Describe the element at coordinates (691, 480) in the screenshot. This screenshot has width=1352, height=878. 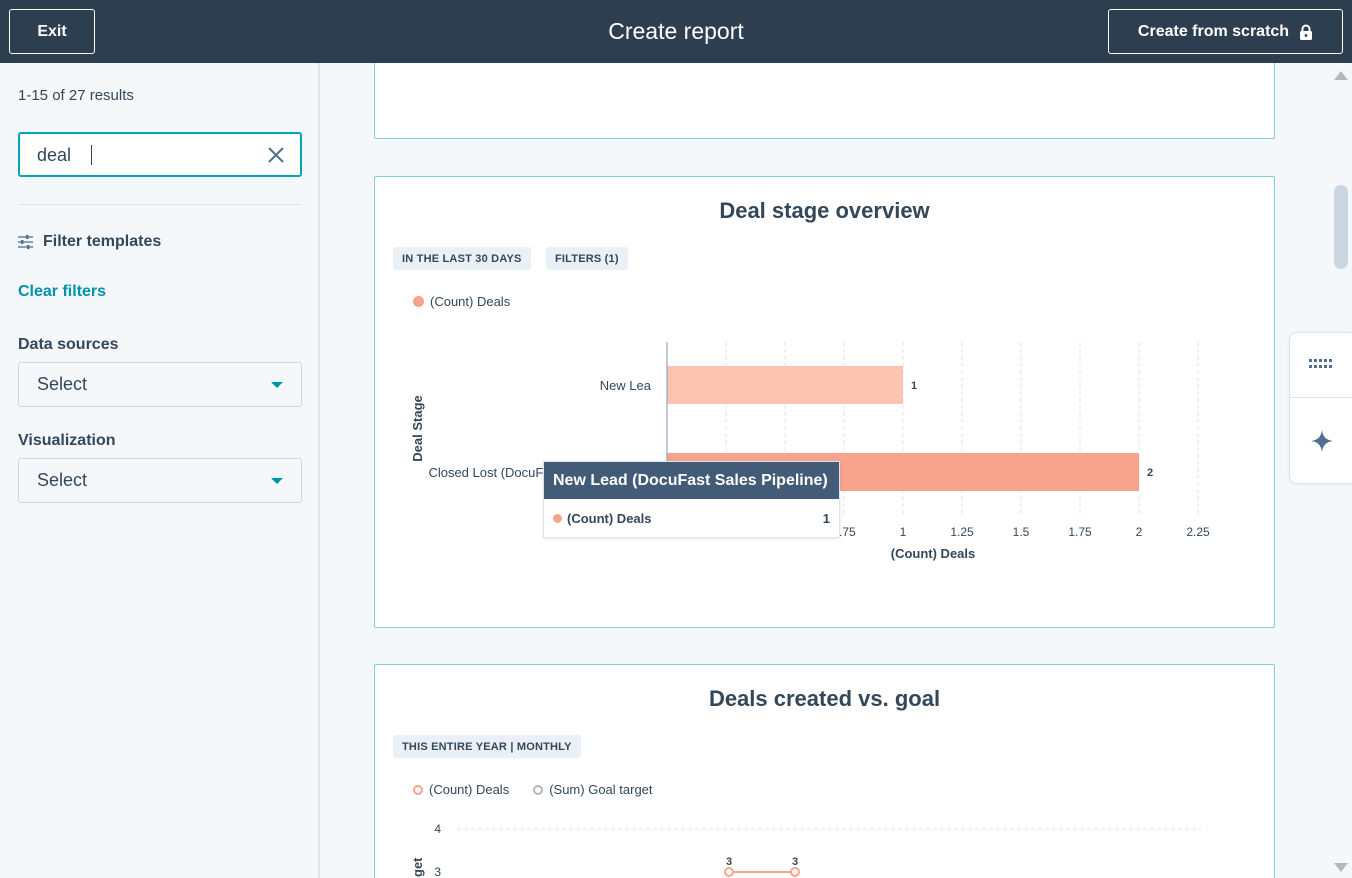
I see `tooltip-title: New Lead (DocuFast Sales Pipeline)` at that location.